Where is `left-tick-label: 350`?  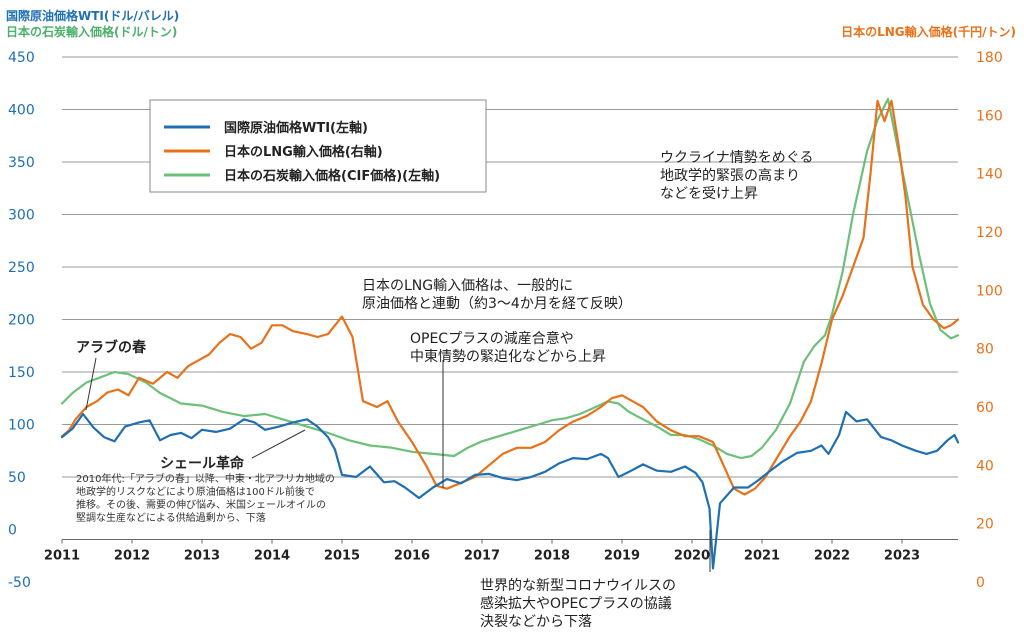 left-tick-label: 350 is located at coordinates (21, 163).